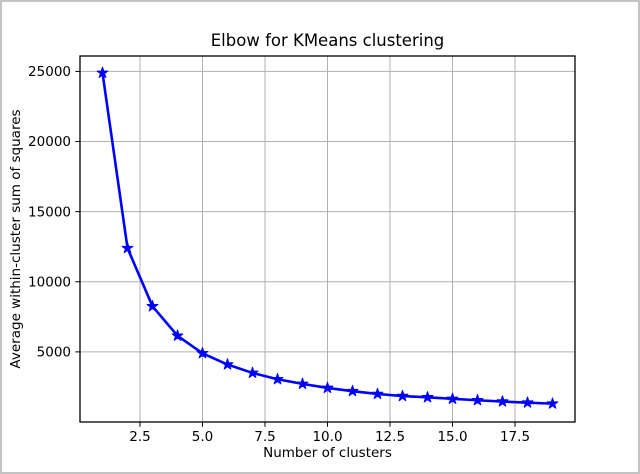 This screenshot has height=474, width=640. I want to click on y-tick-label: 5000, so click(54, 353).